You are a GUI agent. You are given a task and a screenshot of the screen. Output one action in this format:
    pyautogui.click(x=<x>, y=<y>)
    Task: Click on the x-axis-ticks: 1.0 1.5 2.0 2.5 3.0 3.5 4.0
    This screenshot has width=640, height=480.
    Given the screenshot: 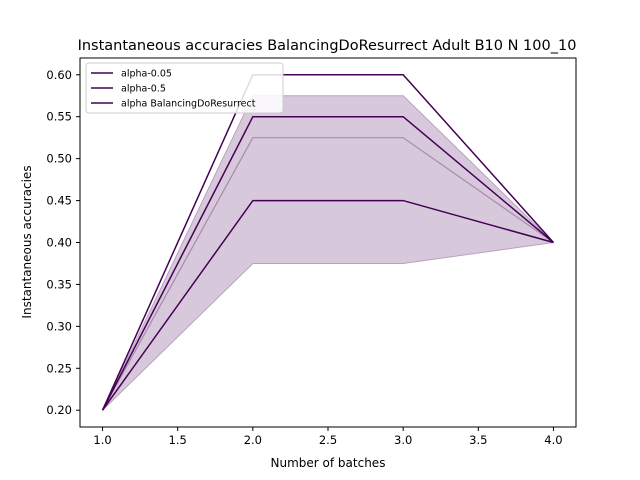 What is the action you would take?
    pyautogui.click(x=328, y=437)
    